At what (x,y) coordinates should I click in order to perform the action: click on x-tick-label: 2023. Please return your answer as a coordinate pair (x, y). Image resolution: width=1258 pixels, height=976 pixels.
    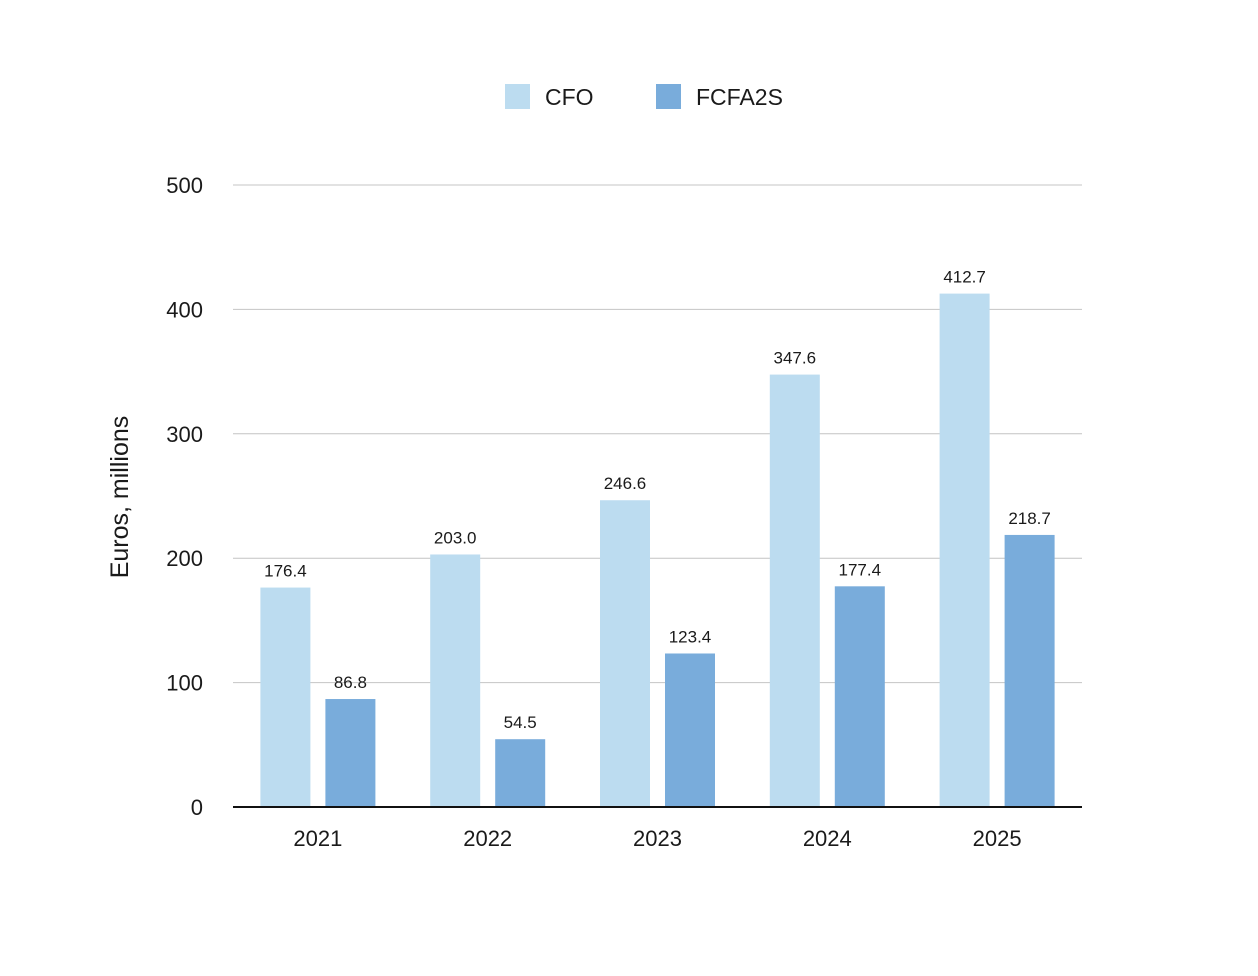
    Looking at the image, I should click on (657, 838).